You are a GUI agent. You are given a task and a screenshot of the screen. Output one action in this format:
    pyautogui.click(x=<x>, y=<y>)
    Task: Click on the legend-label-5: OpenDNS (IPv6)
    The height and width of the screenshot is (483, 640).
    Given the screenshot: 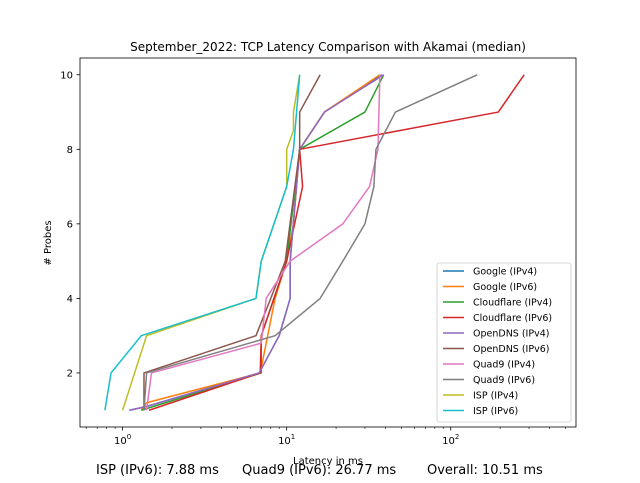 What is the action you would take?
    pyautogui.click(x=511, y=349)
    